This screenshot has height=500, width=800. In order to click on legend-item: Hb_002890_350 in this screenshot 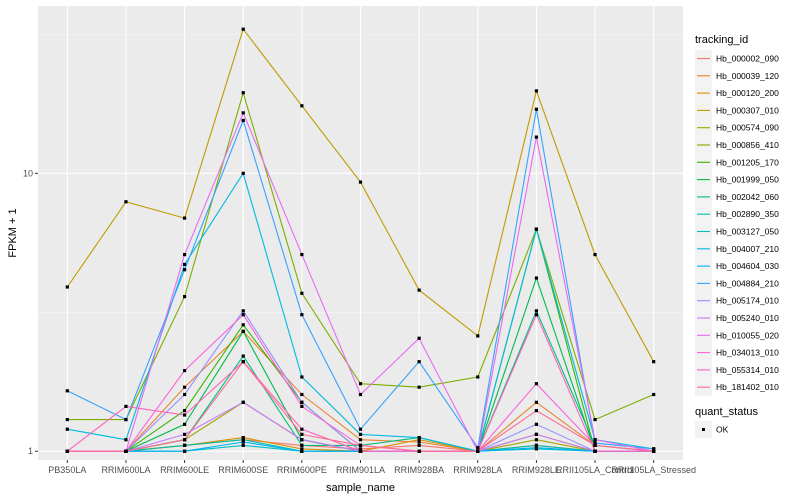, I will do `click(737, 214)`.